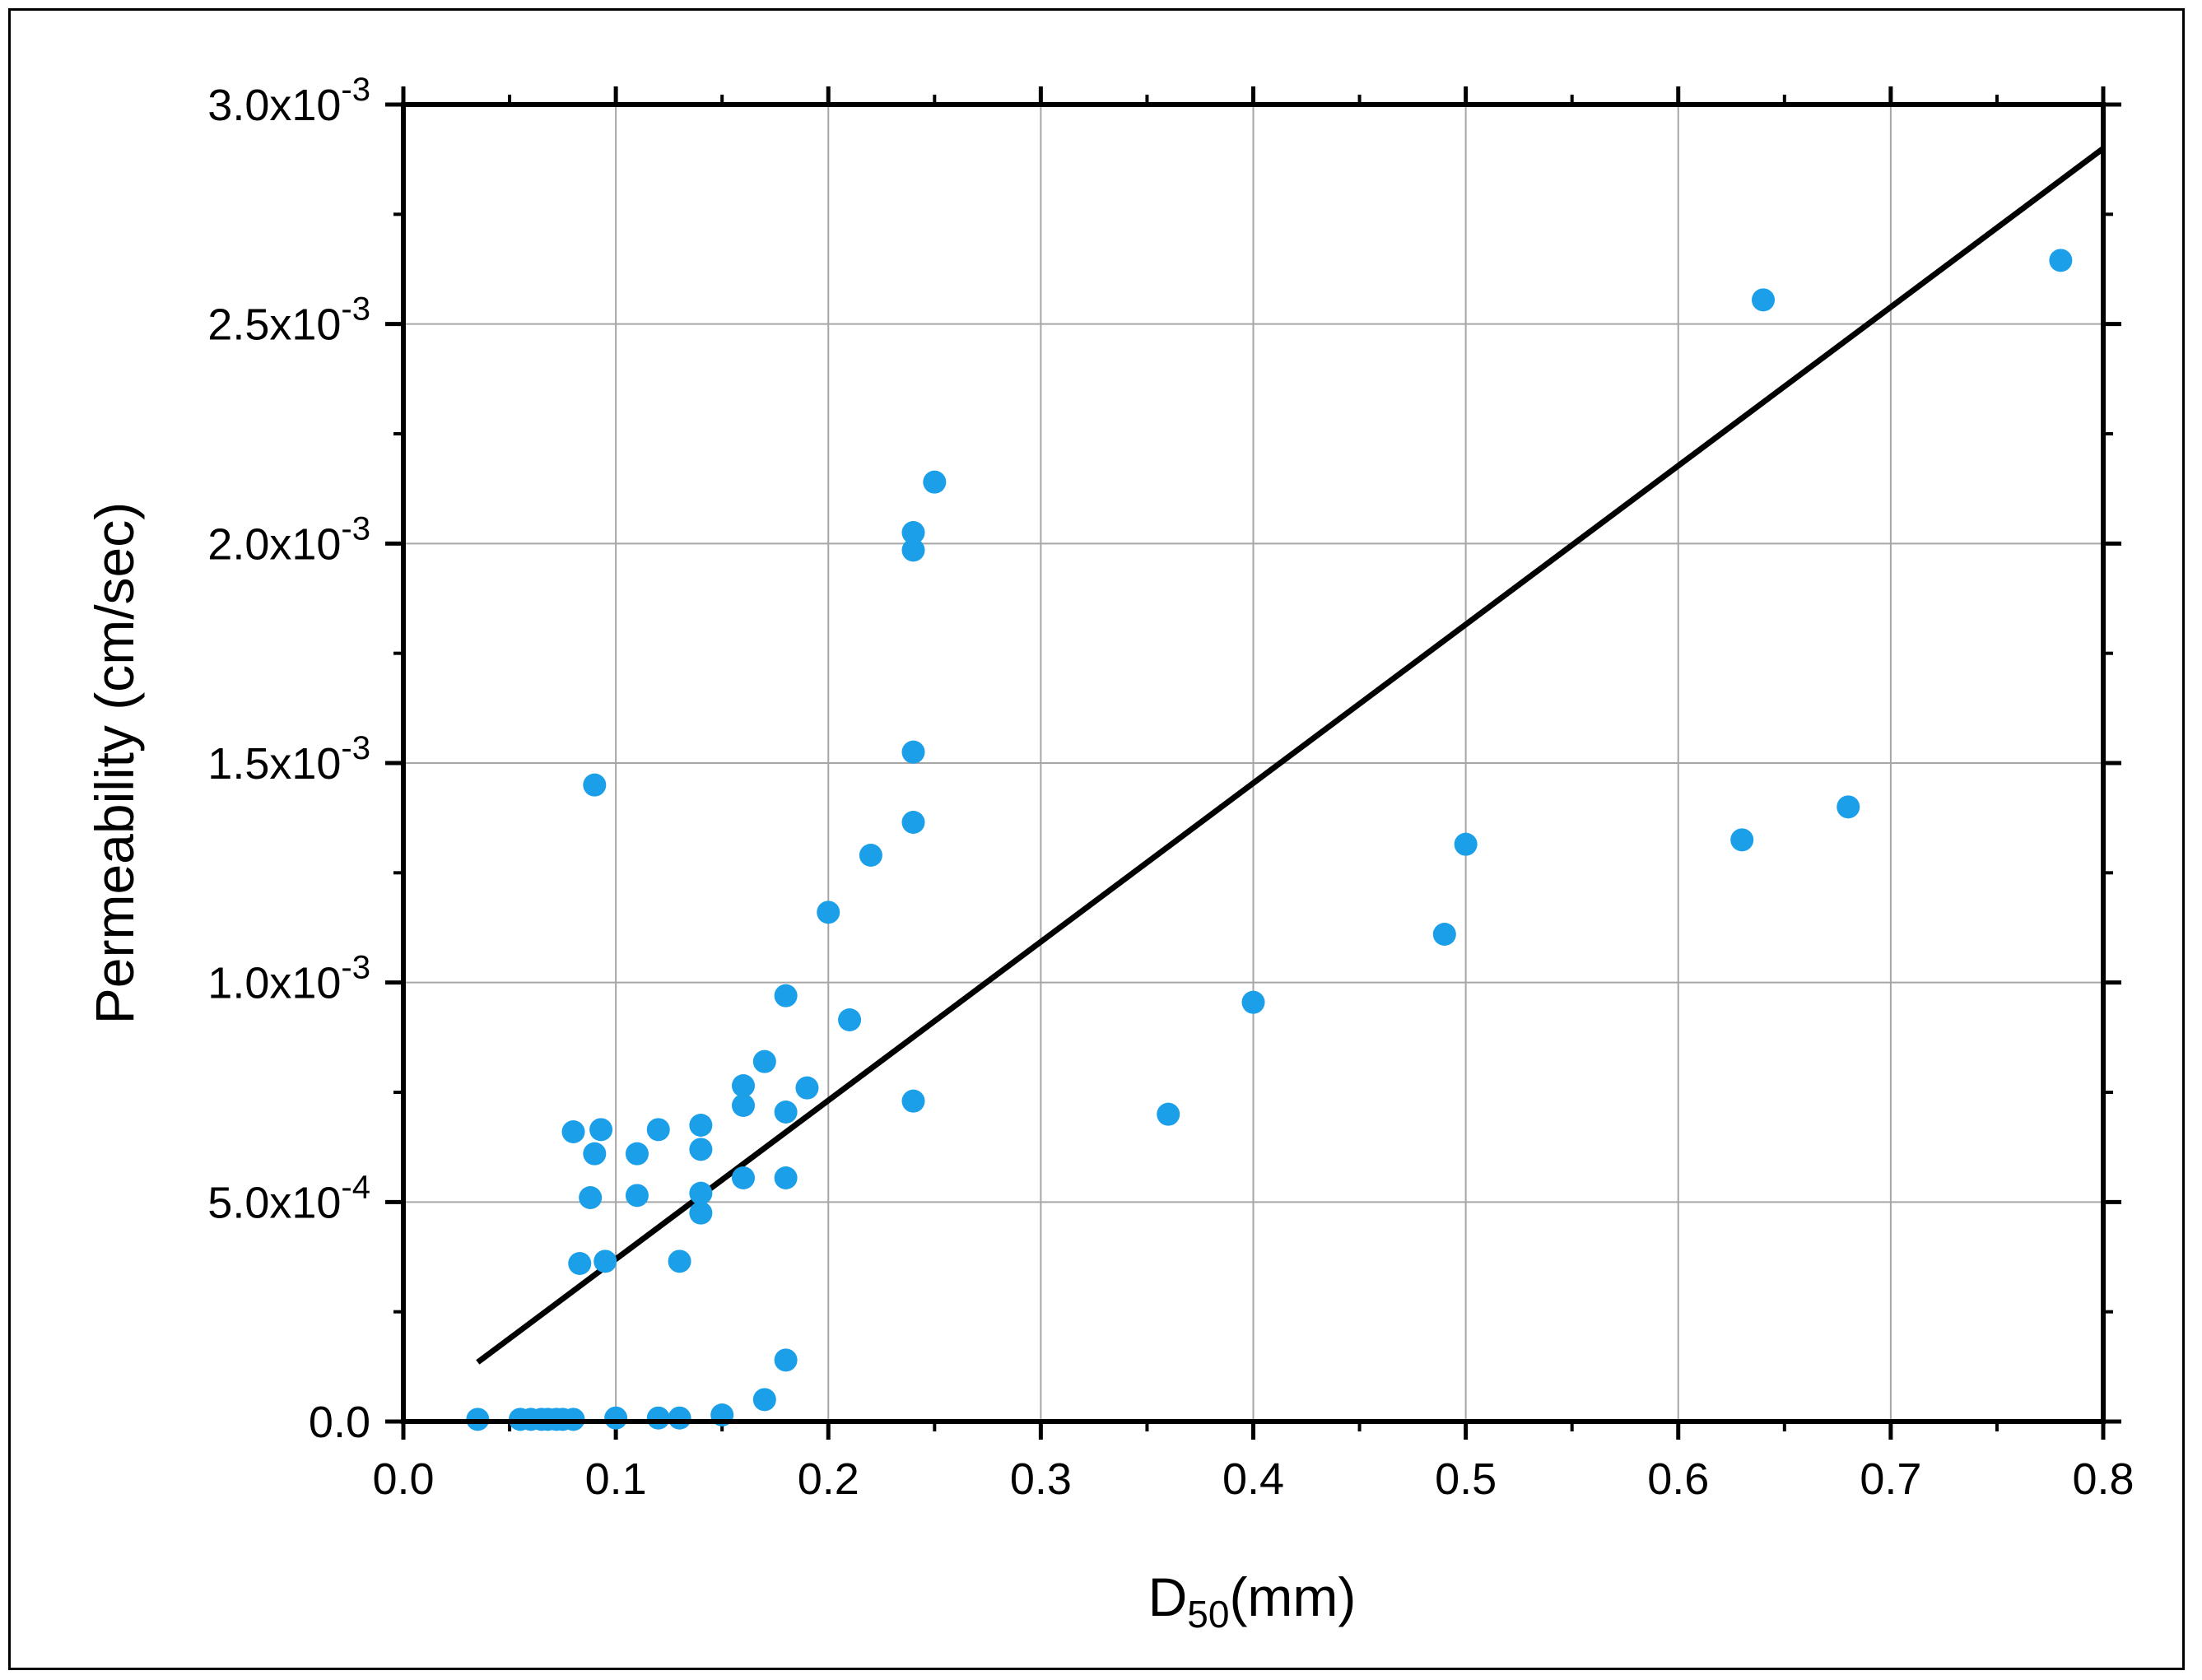 Image resolution: width=2202 pixels, height=1680 pixels. I want to click on x-tick-label: 0.2, so click(828, 1479).